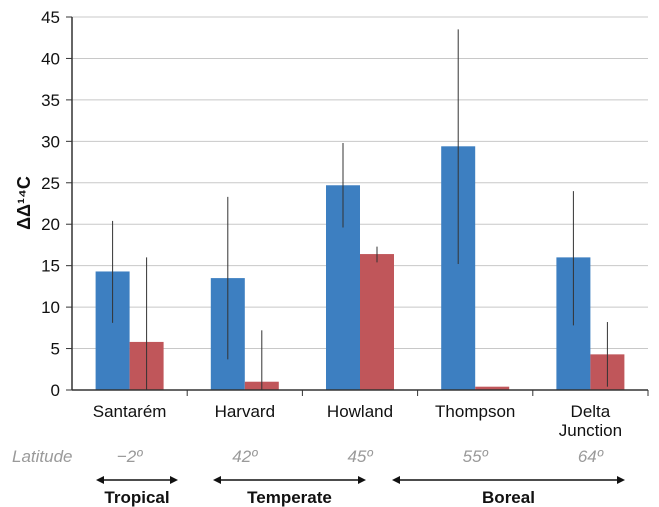 This screenshot has height=507, width=659. What do you see at coordinates (476, 456) in the screenshot?
I see `latitude-value: 55º` at bounding box center [476, 456].